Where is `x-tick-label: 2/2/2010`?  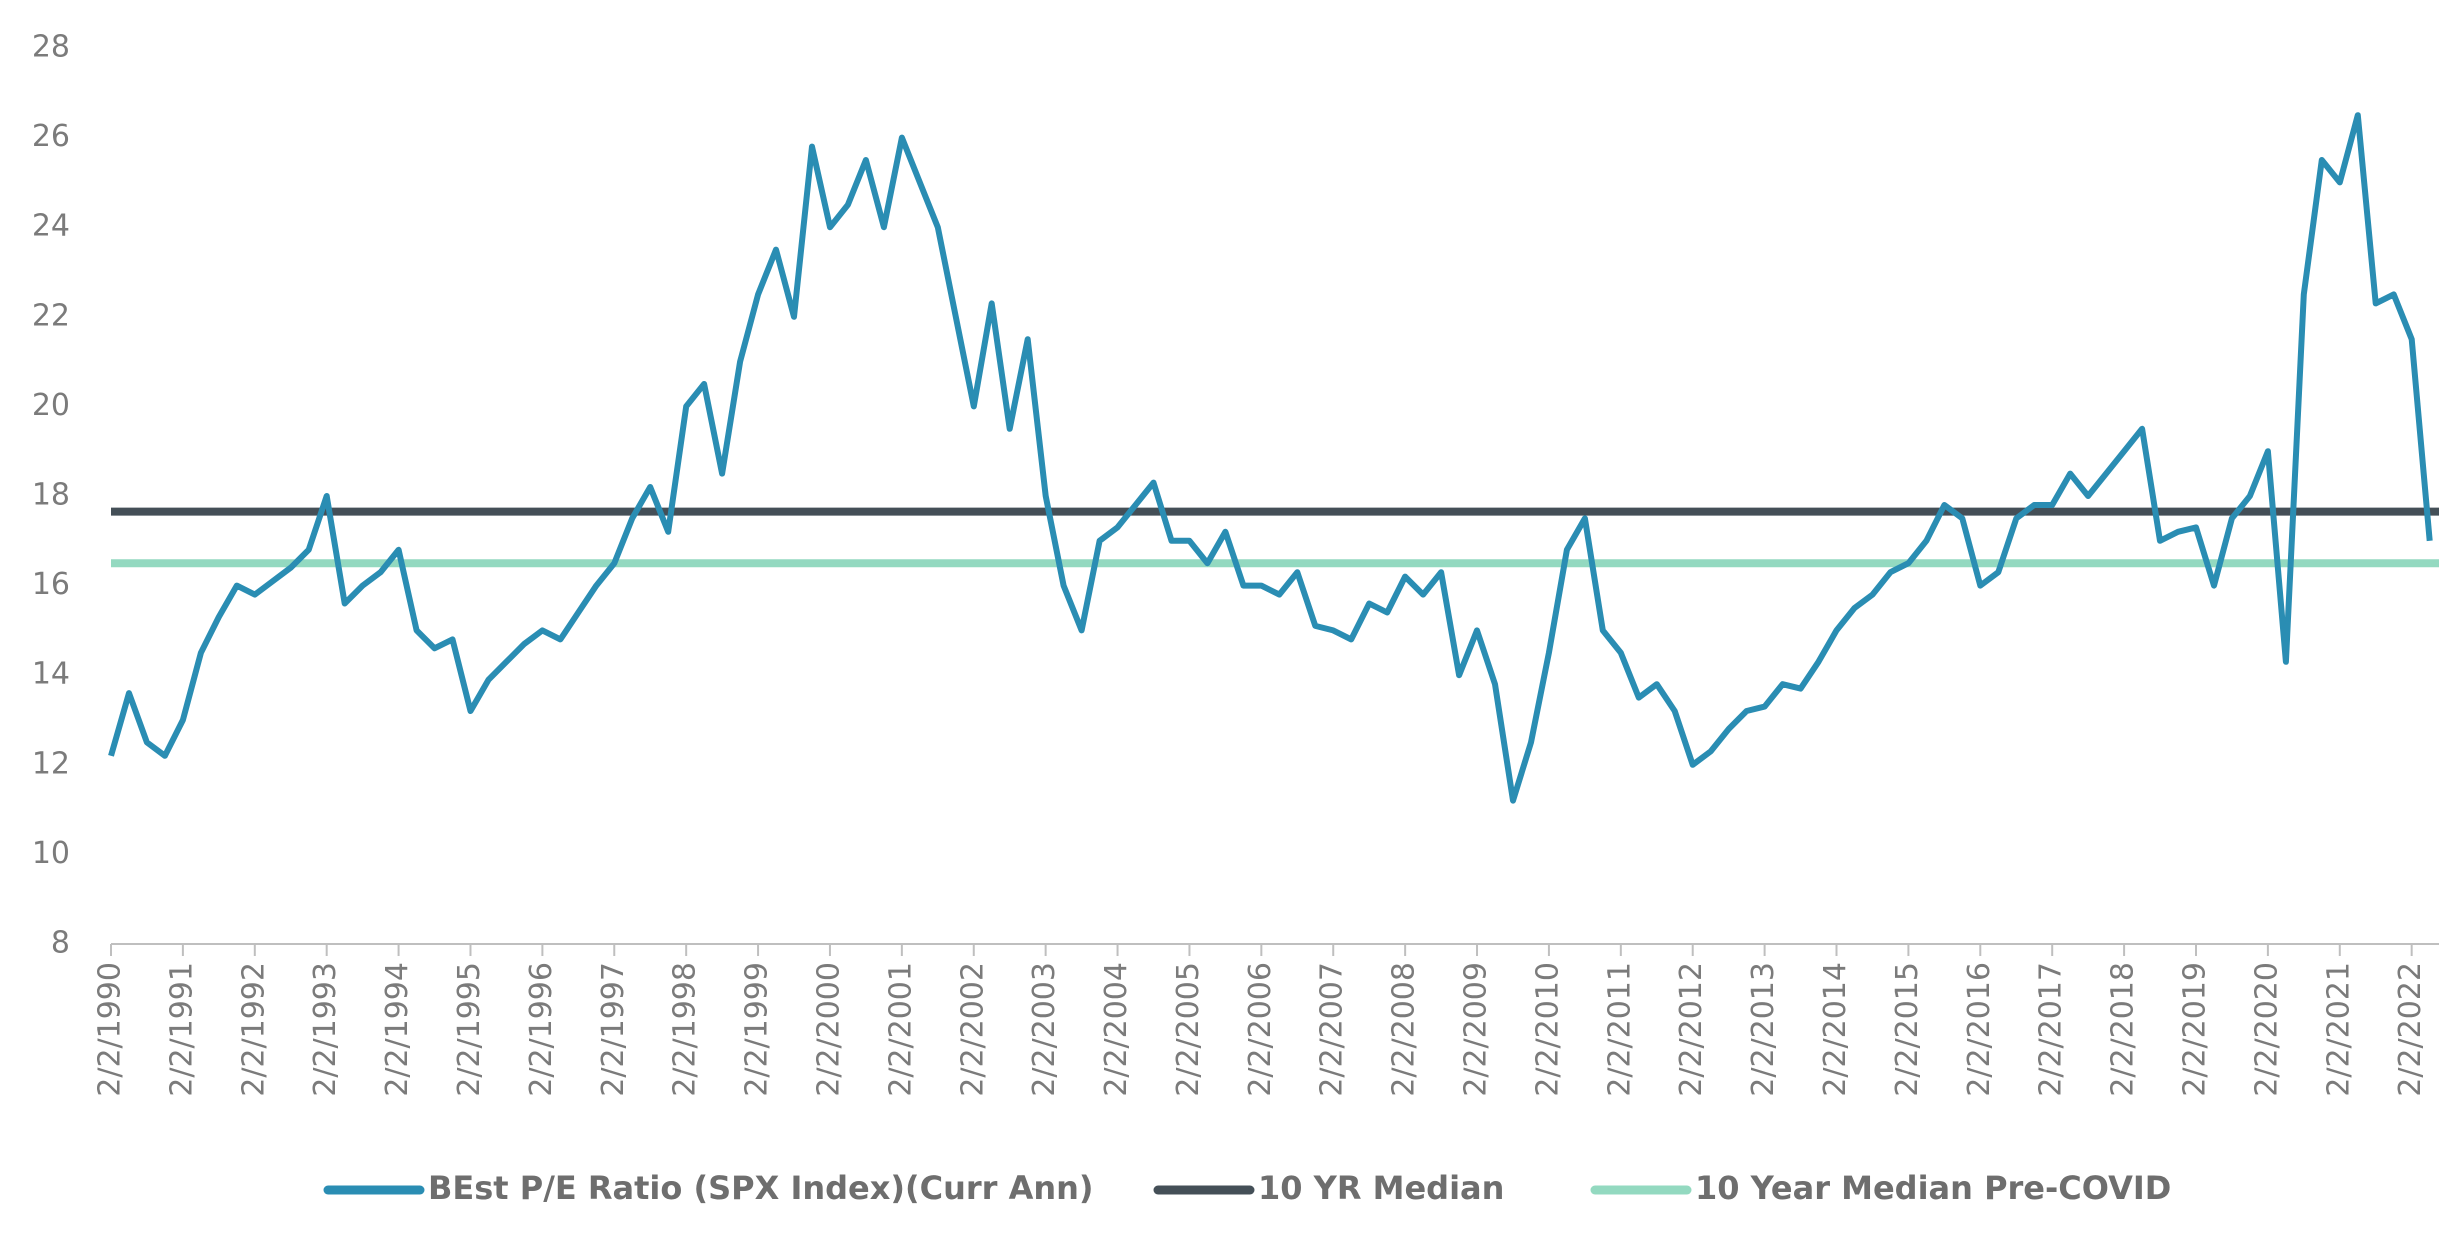
x-tick-label: 2/2/2010 is located at coordinates (1547, 1029).